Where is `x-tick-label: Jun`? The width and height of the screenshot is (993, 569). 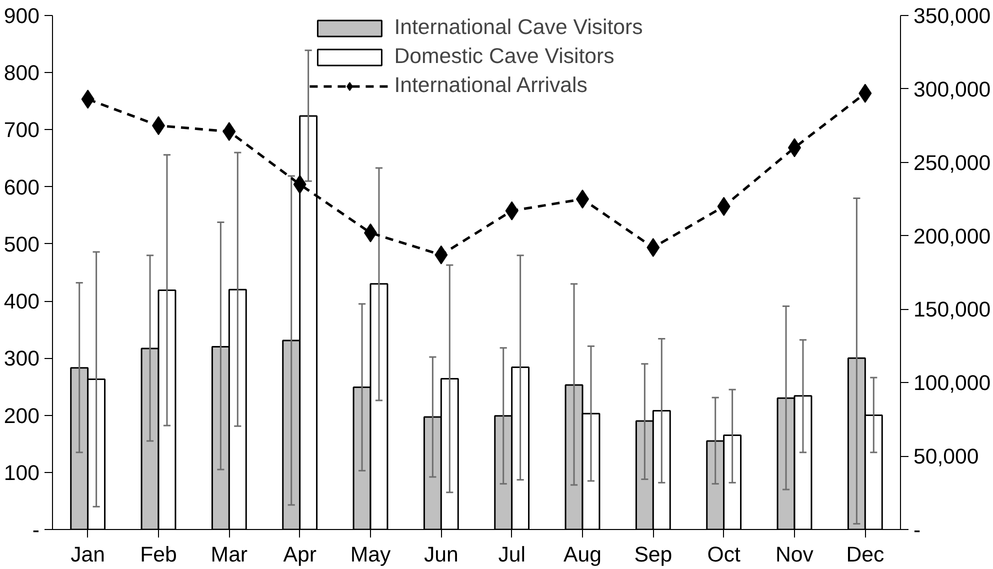 x-tick-label: Jun is located at coordinates (441, 554).